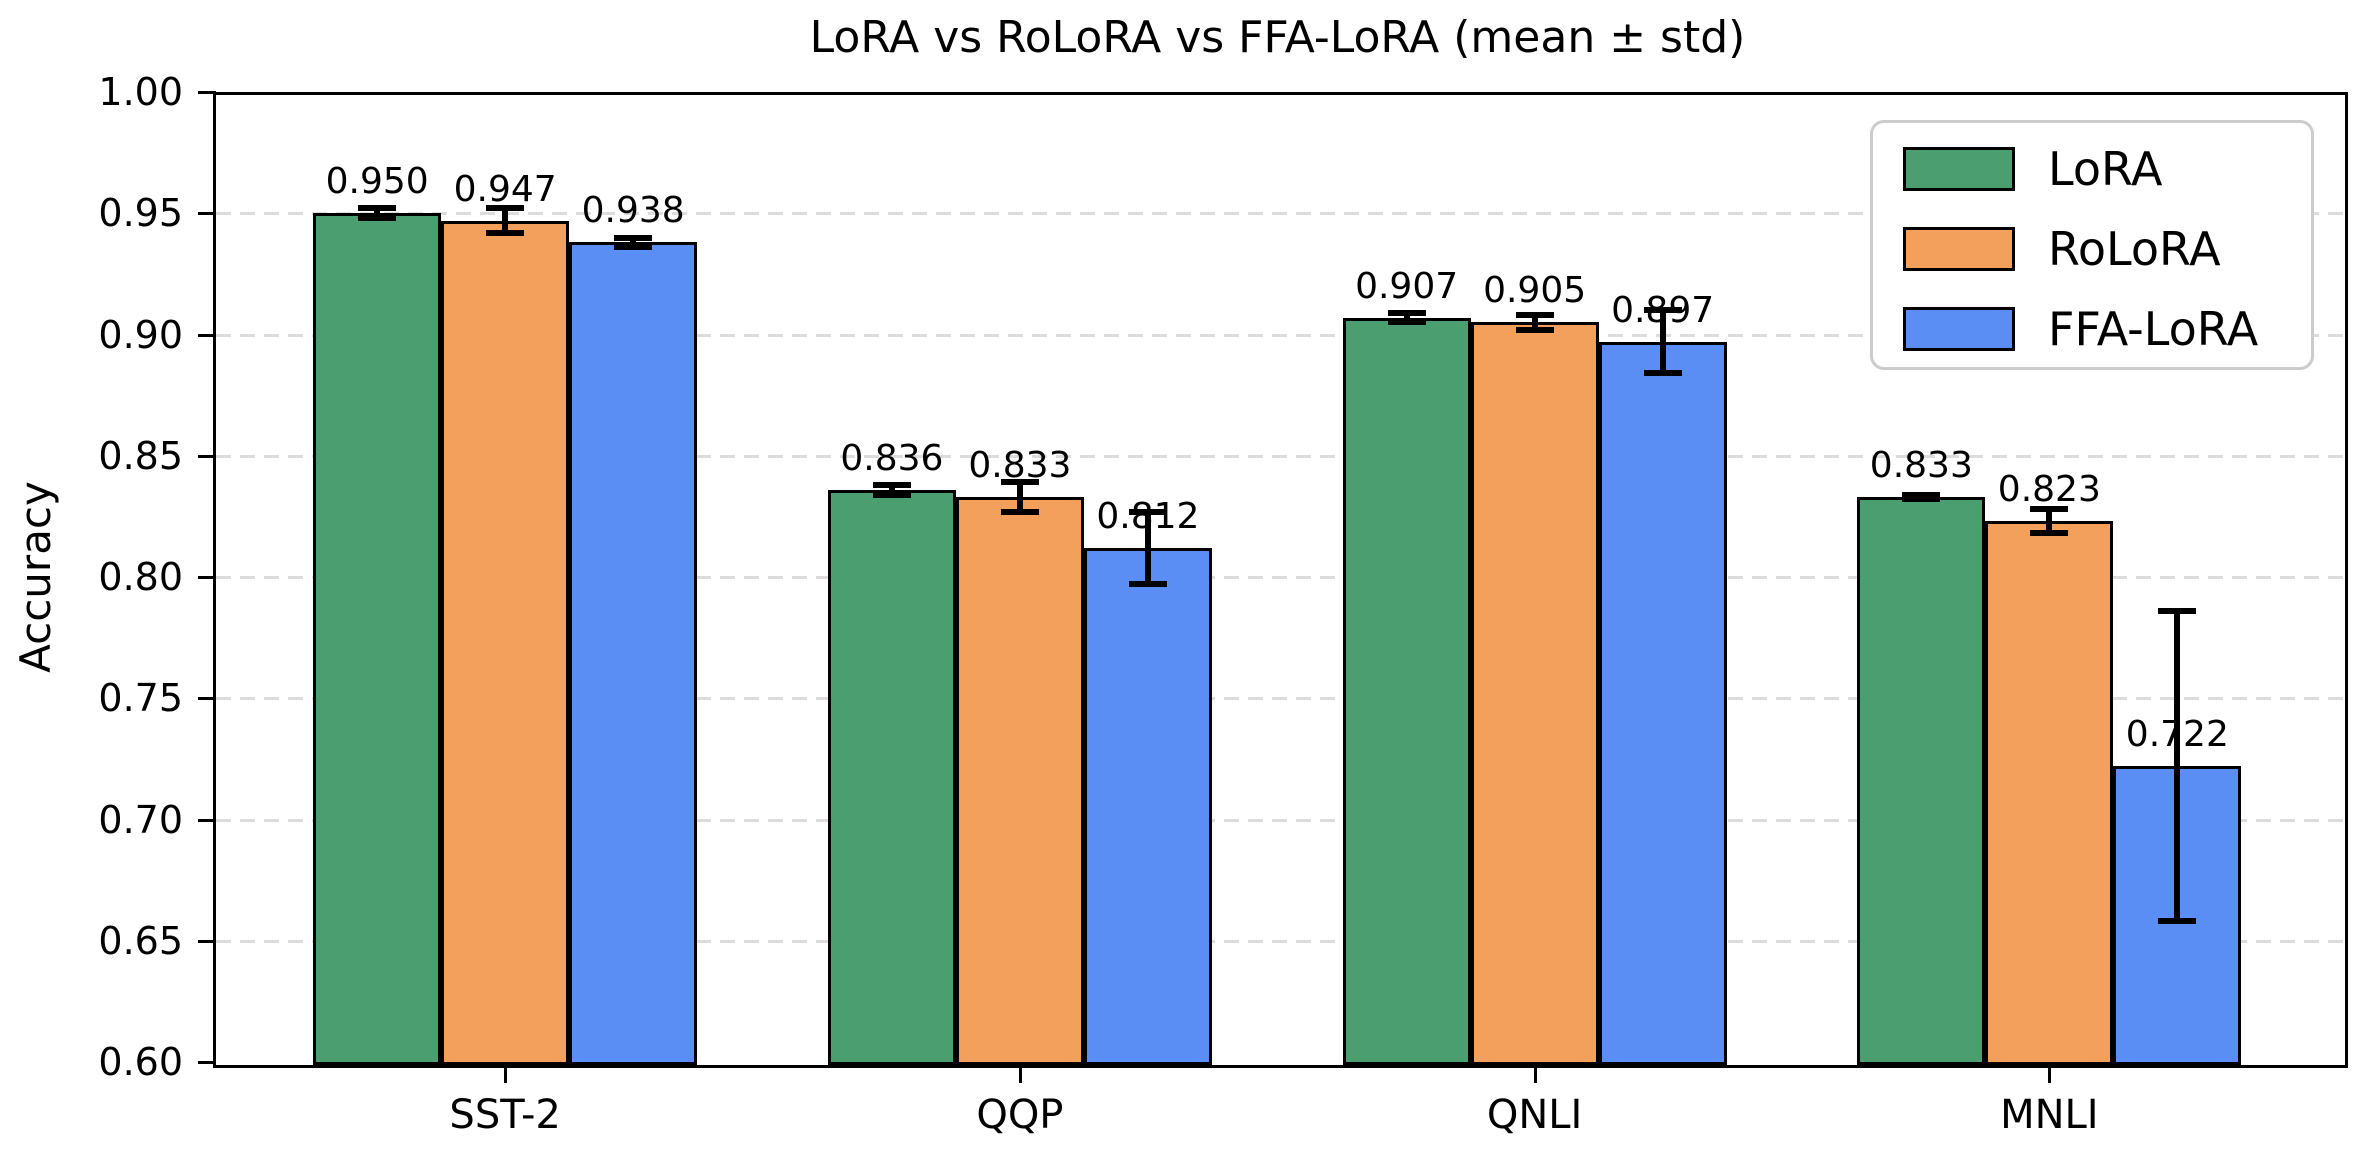  I want to click on chart-title: LoRA vs RoLoRA vs FFA-LoRA (mean ± std), so click(1277, 37).